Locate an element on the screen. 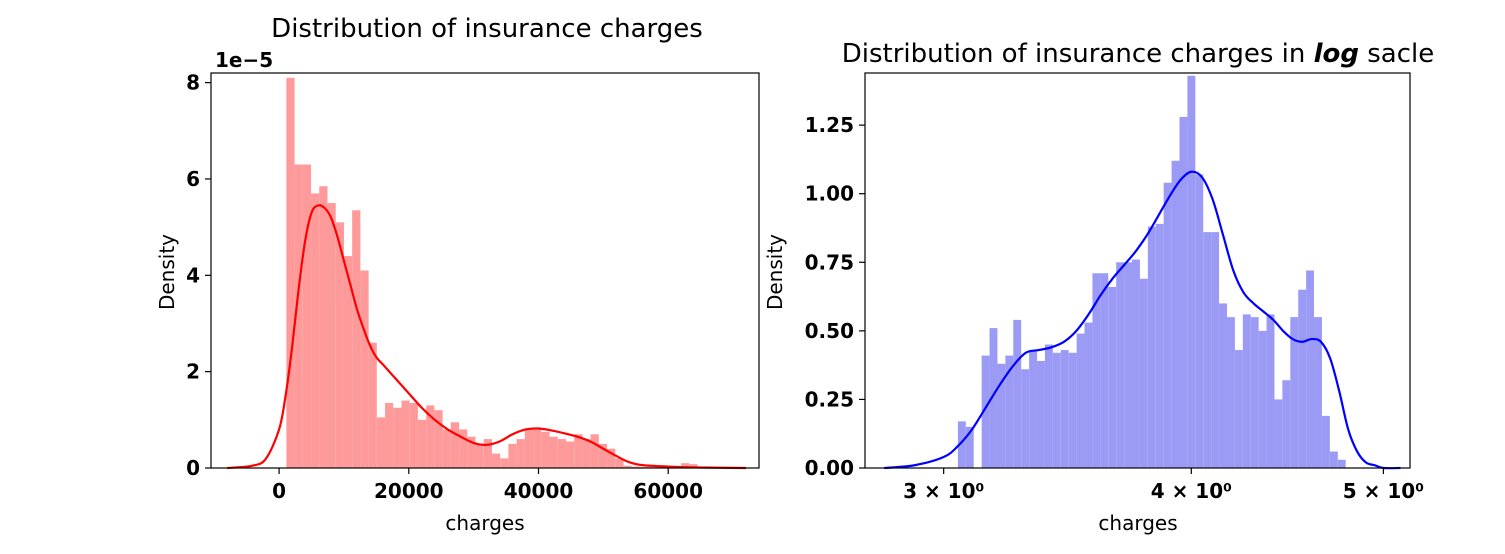  right-chart-title-suffix: sacle is located at coordinates (1396, 54).